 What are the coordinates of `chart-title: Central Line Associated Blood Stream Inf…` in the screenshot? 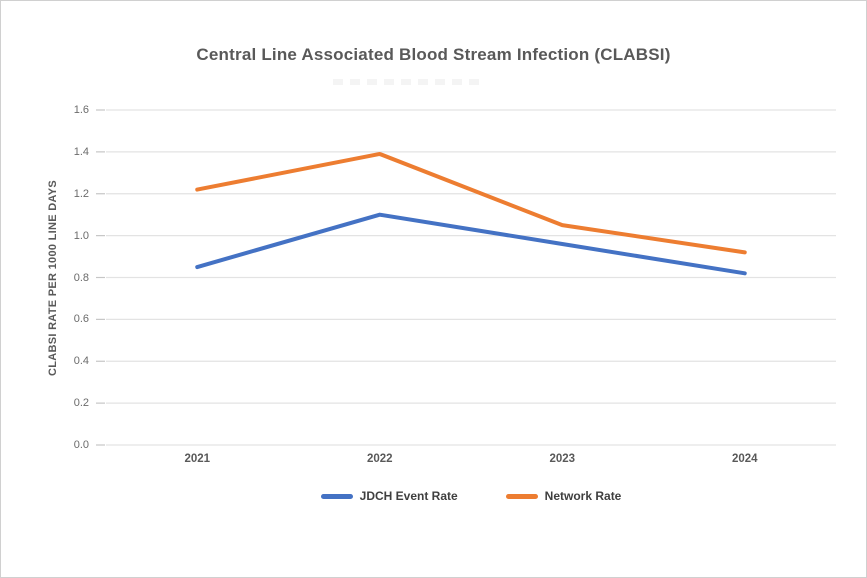 It's located at (433, 54).